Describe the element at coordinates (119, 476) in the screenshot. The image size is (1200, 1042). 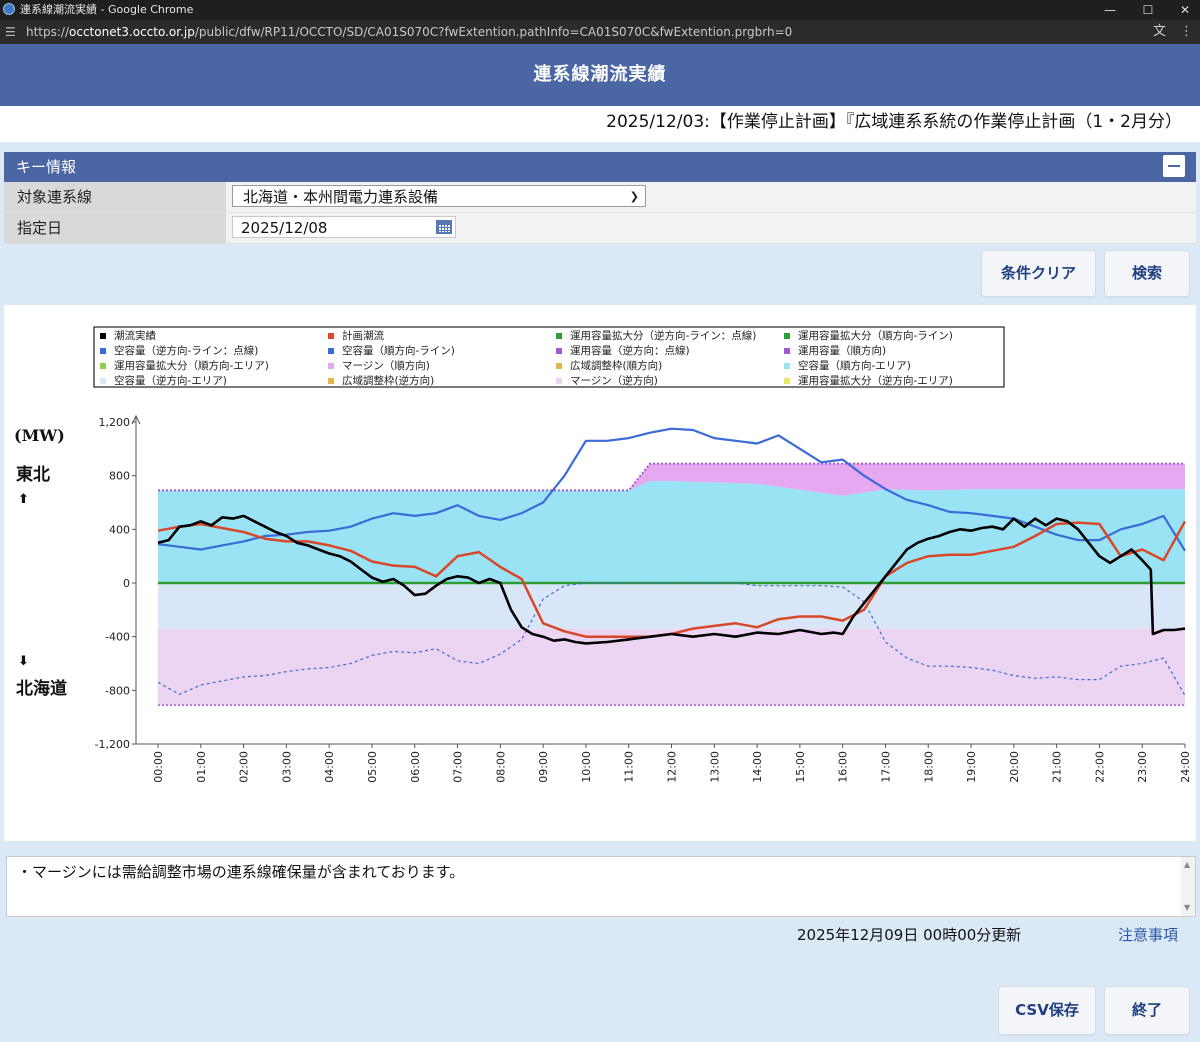
I see `y-tick-label: 800` at that location.